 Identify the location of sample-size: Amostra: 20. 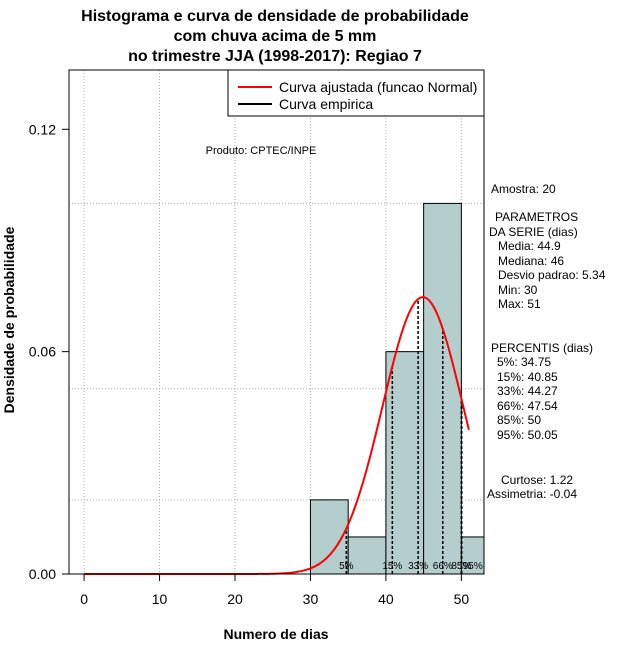
(523, 189).